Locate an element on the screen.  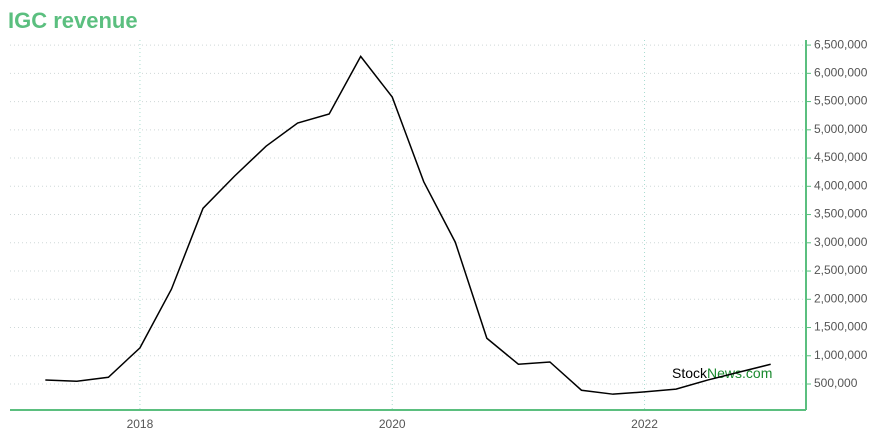
x-tick-label: 2020 is located at coordinates (392, 424).